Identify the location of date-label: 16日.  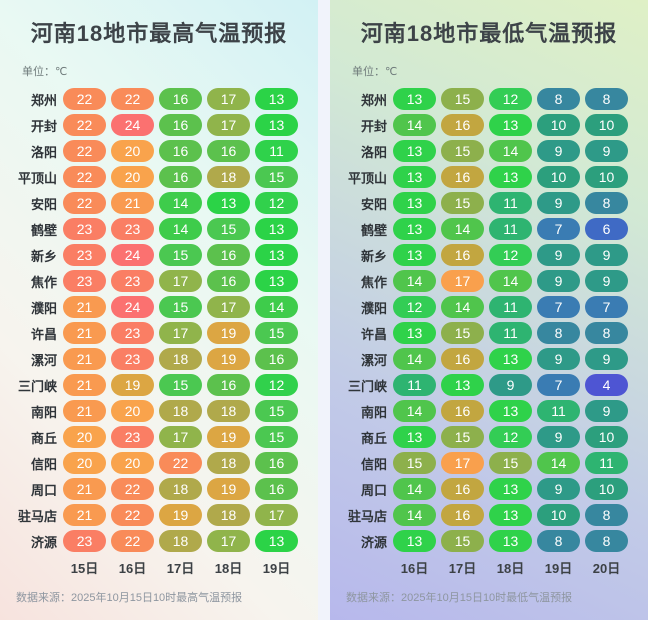
(132, 568).